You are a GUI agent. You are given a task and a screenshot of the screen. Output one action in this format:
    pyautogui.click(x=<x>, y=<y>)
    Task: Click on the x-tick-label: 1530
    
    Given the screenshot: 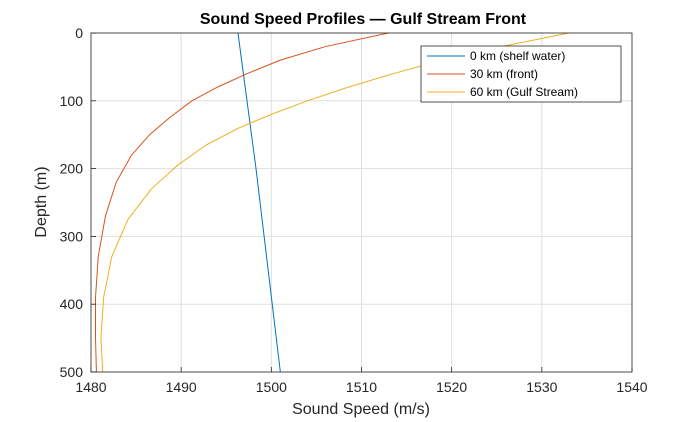 What is the action you would take?
    pyautogui.click(x=541, y=387)
    